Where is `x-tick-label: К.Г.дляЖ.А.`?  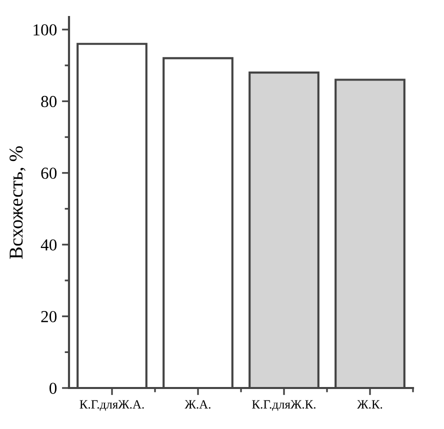
x-tick-label: К.Г.дляЖ.А. is located at coordinates (112, 405).